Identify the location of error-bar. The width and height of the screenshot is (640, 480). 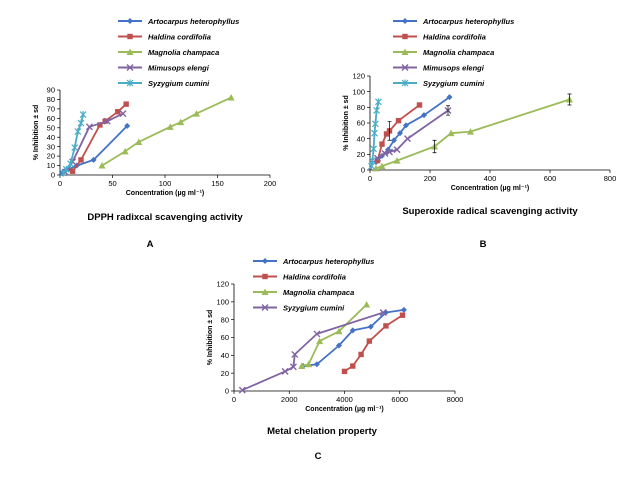
(448, 110).